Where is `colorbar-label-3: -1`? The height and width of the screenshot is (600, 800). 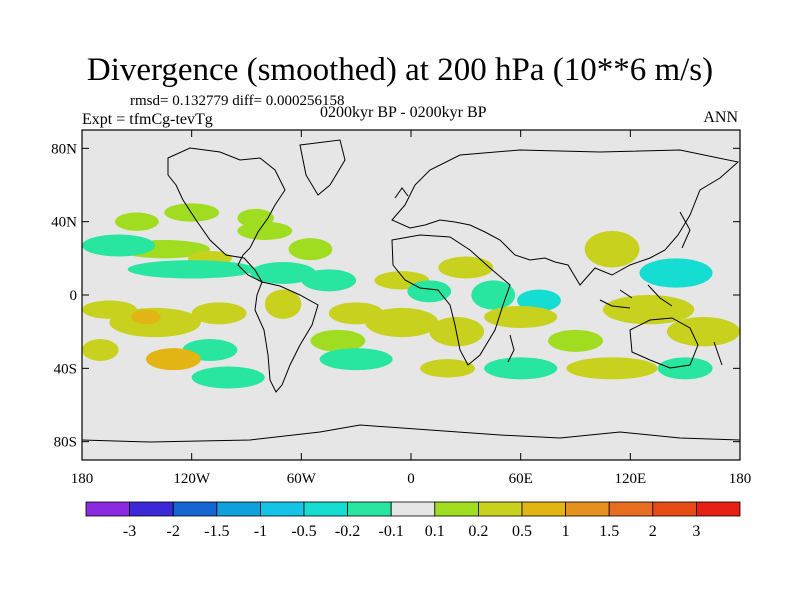
colorbar-label-3: -1 is located at coordinates (260, 531).